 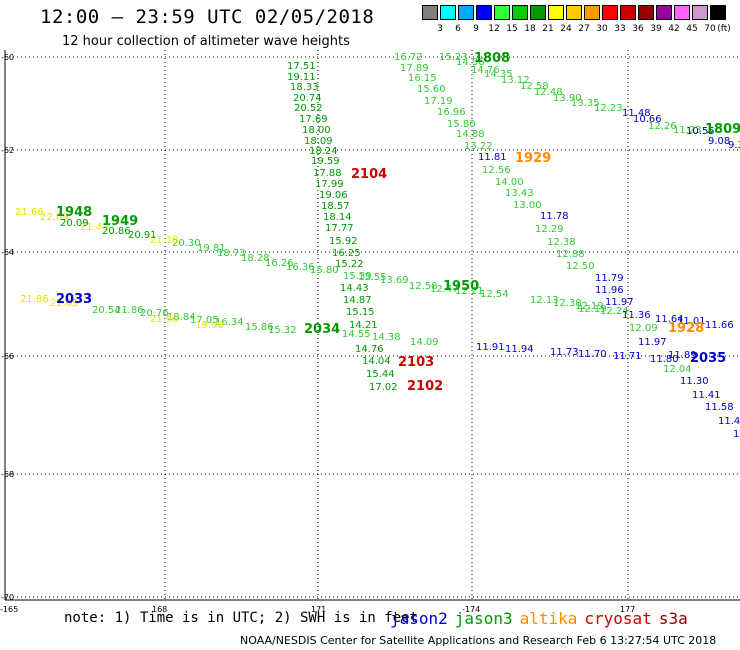 What do you see at coordinates (360, 312) in the screenshot?
I see `wave-height-value: 15.15` at bounding box center [360, 312].